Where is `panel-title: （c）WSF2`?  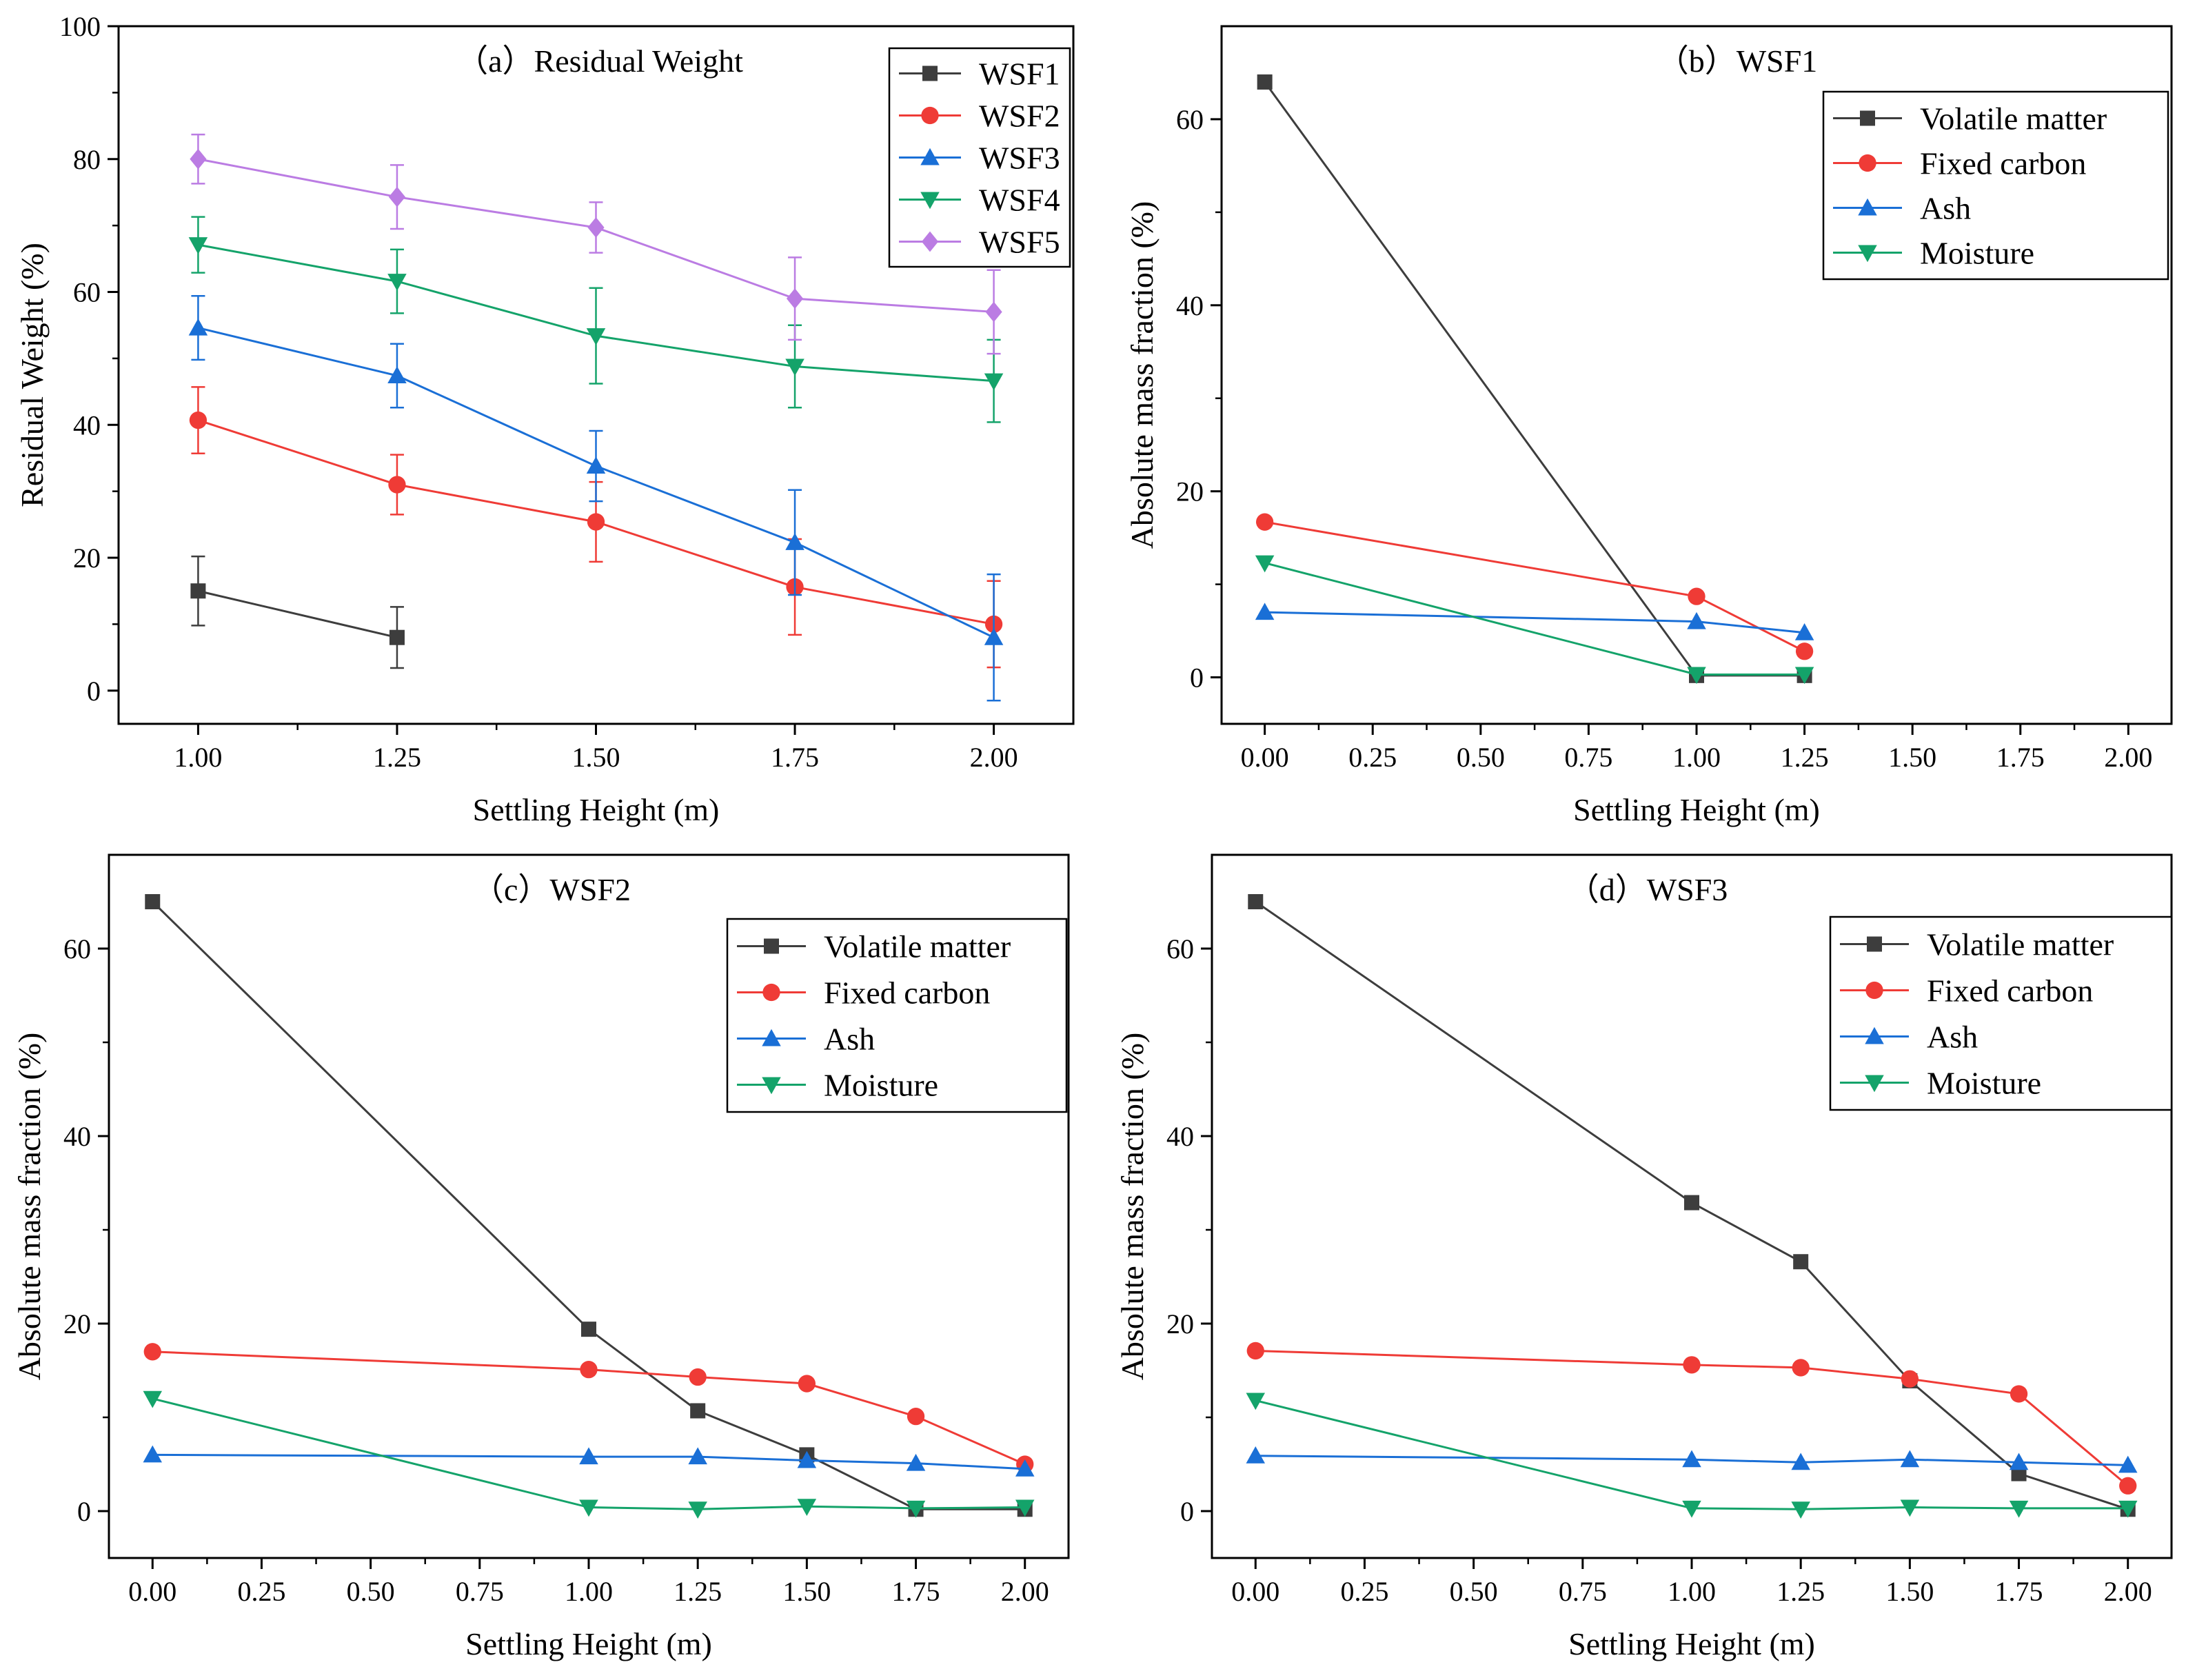 panel-title: （c）WSF2 is located at coordinates (551, 889).